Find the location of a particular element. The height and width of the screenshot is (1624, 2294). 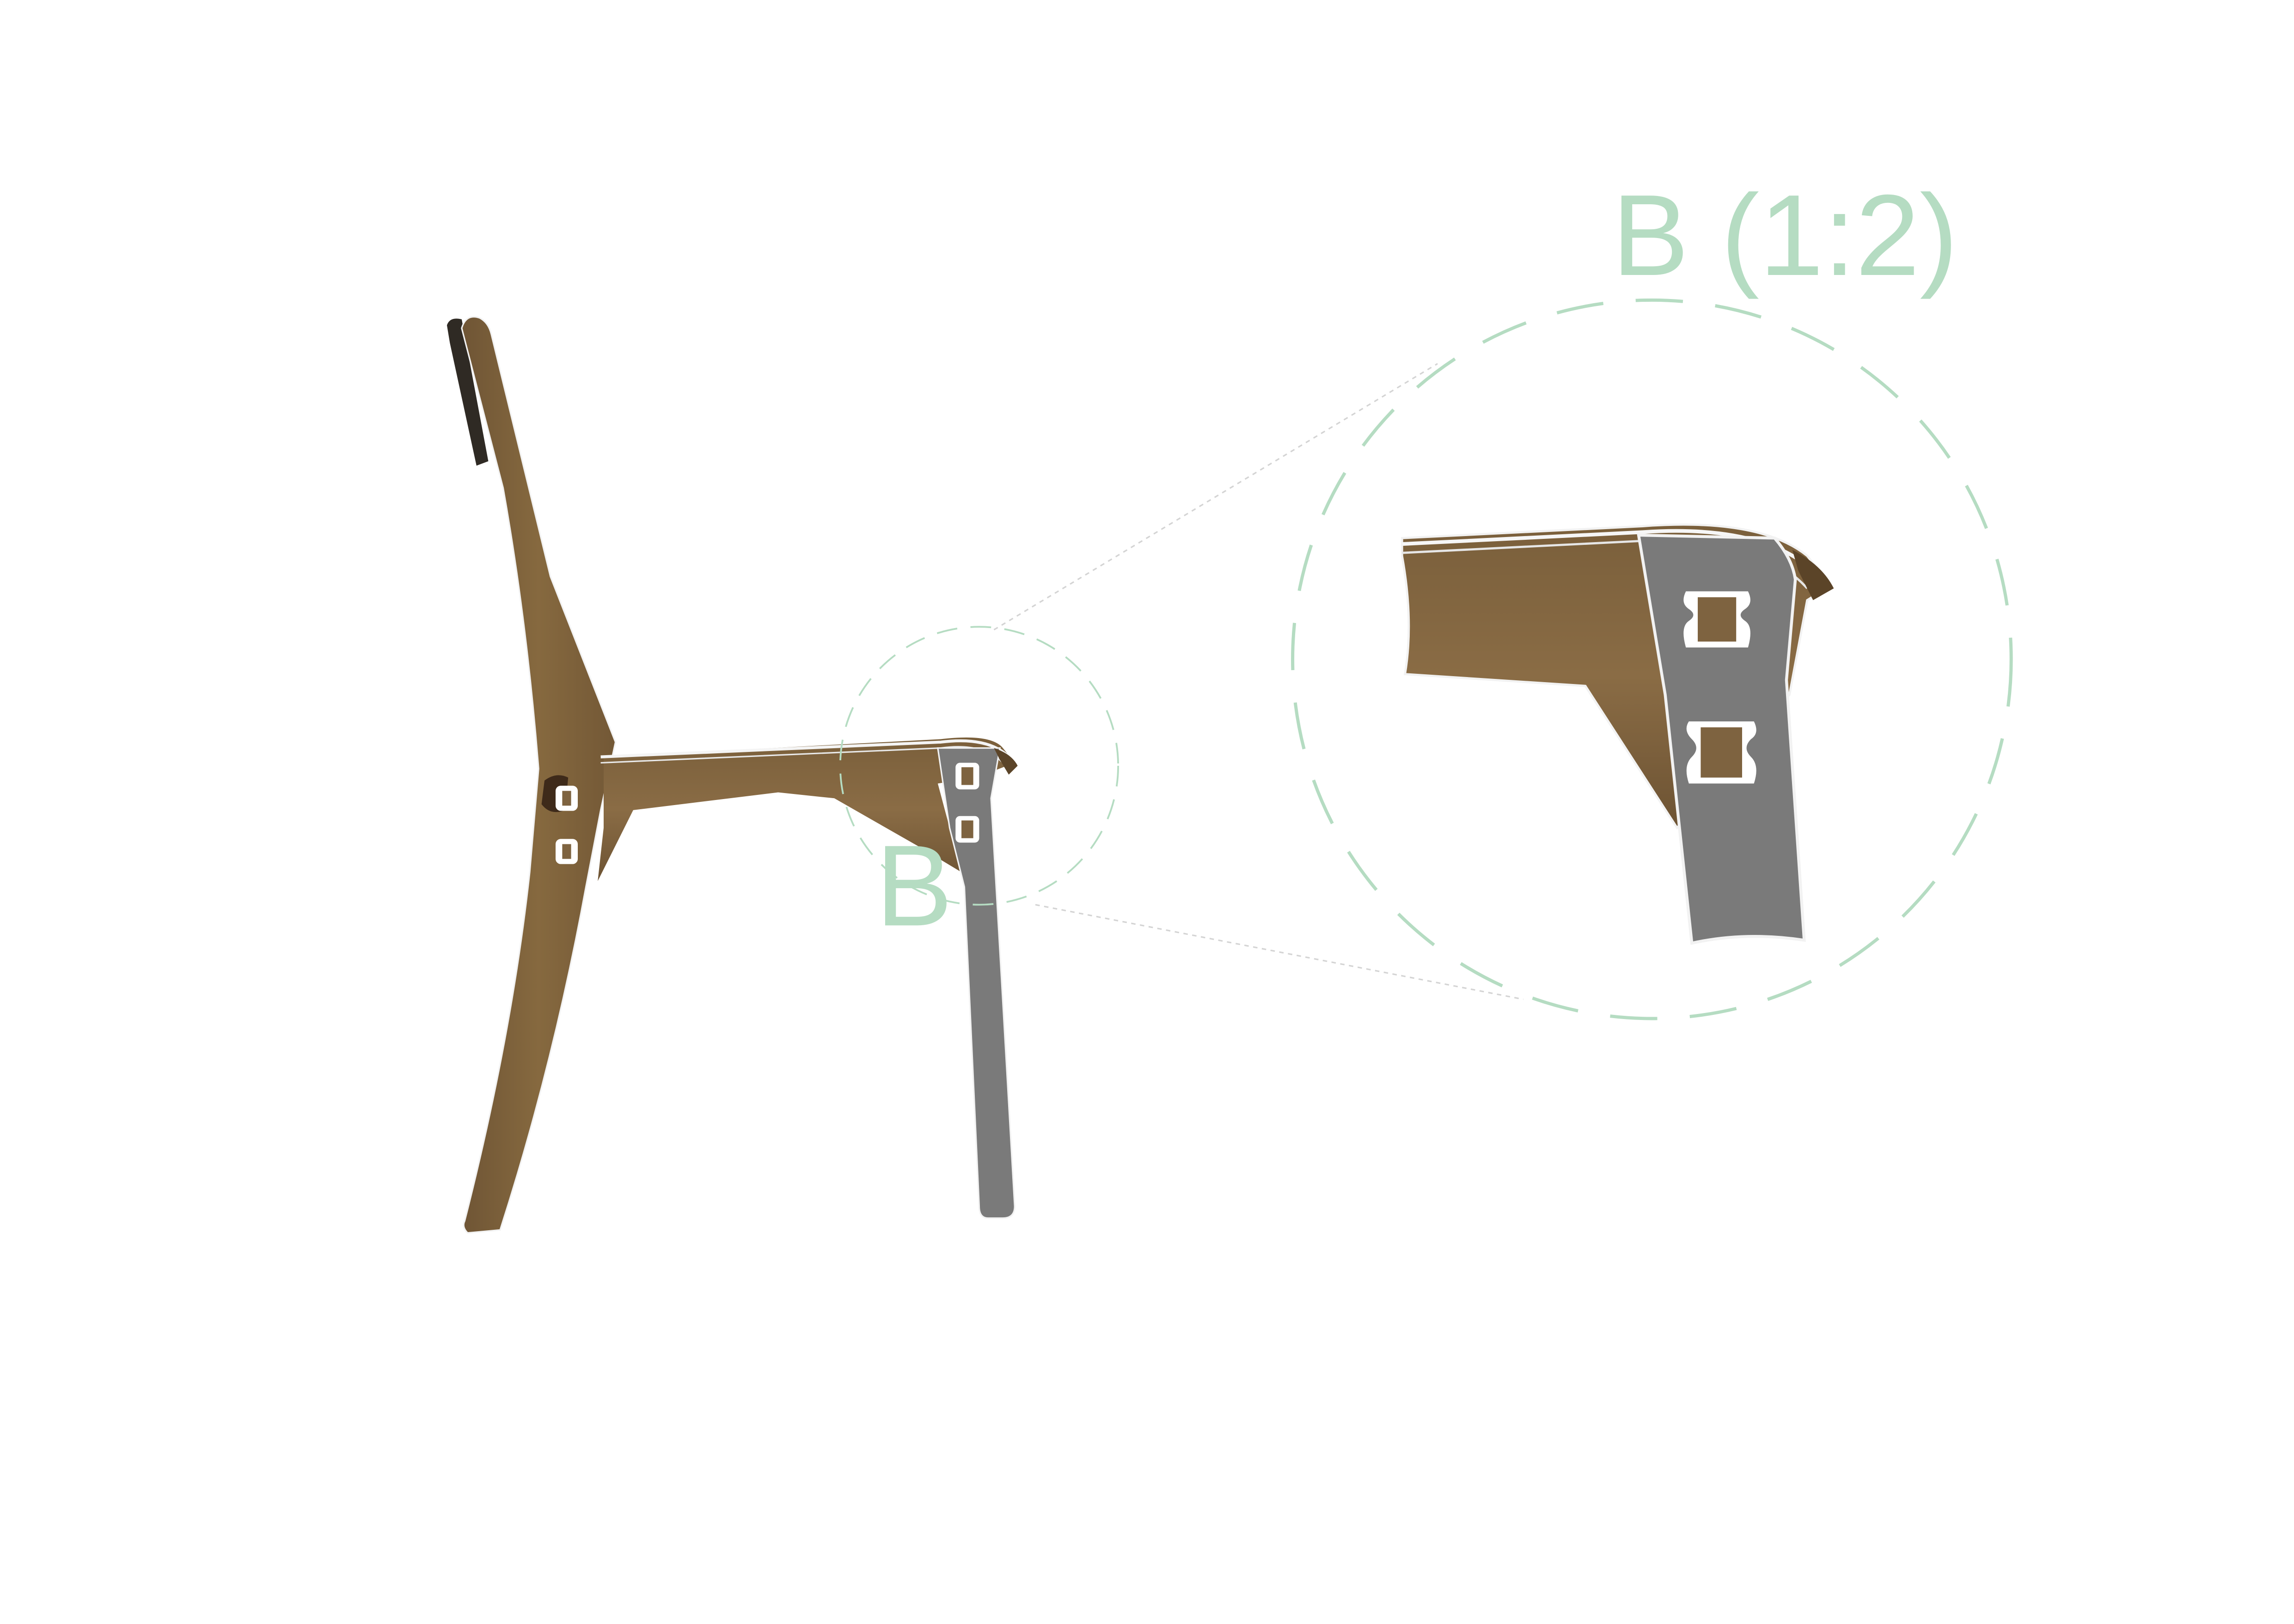

seat-apron is located at coordinates (806, 809).